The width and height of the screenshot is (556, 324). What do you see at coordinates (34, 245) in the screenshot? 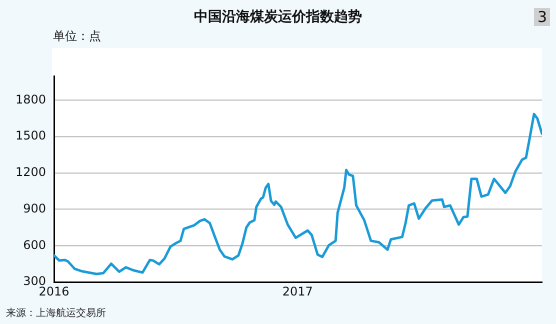
I see `y-tick-label: 600` at bounding box center [34, 245].